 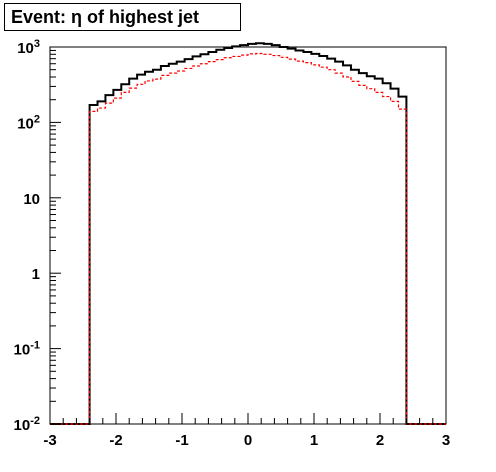 I want to click on chart-title: Event: η of highest jet, so click(x=122, y=17).